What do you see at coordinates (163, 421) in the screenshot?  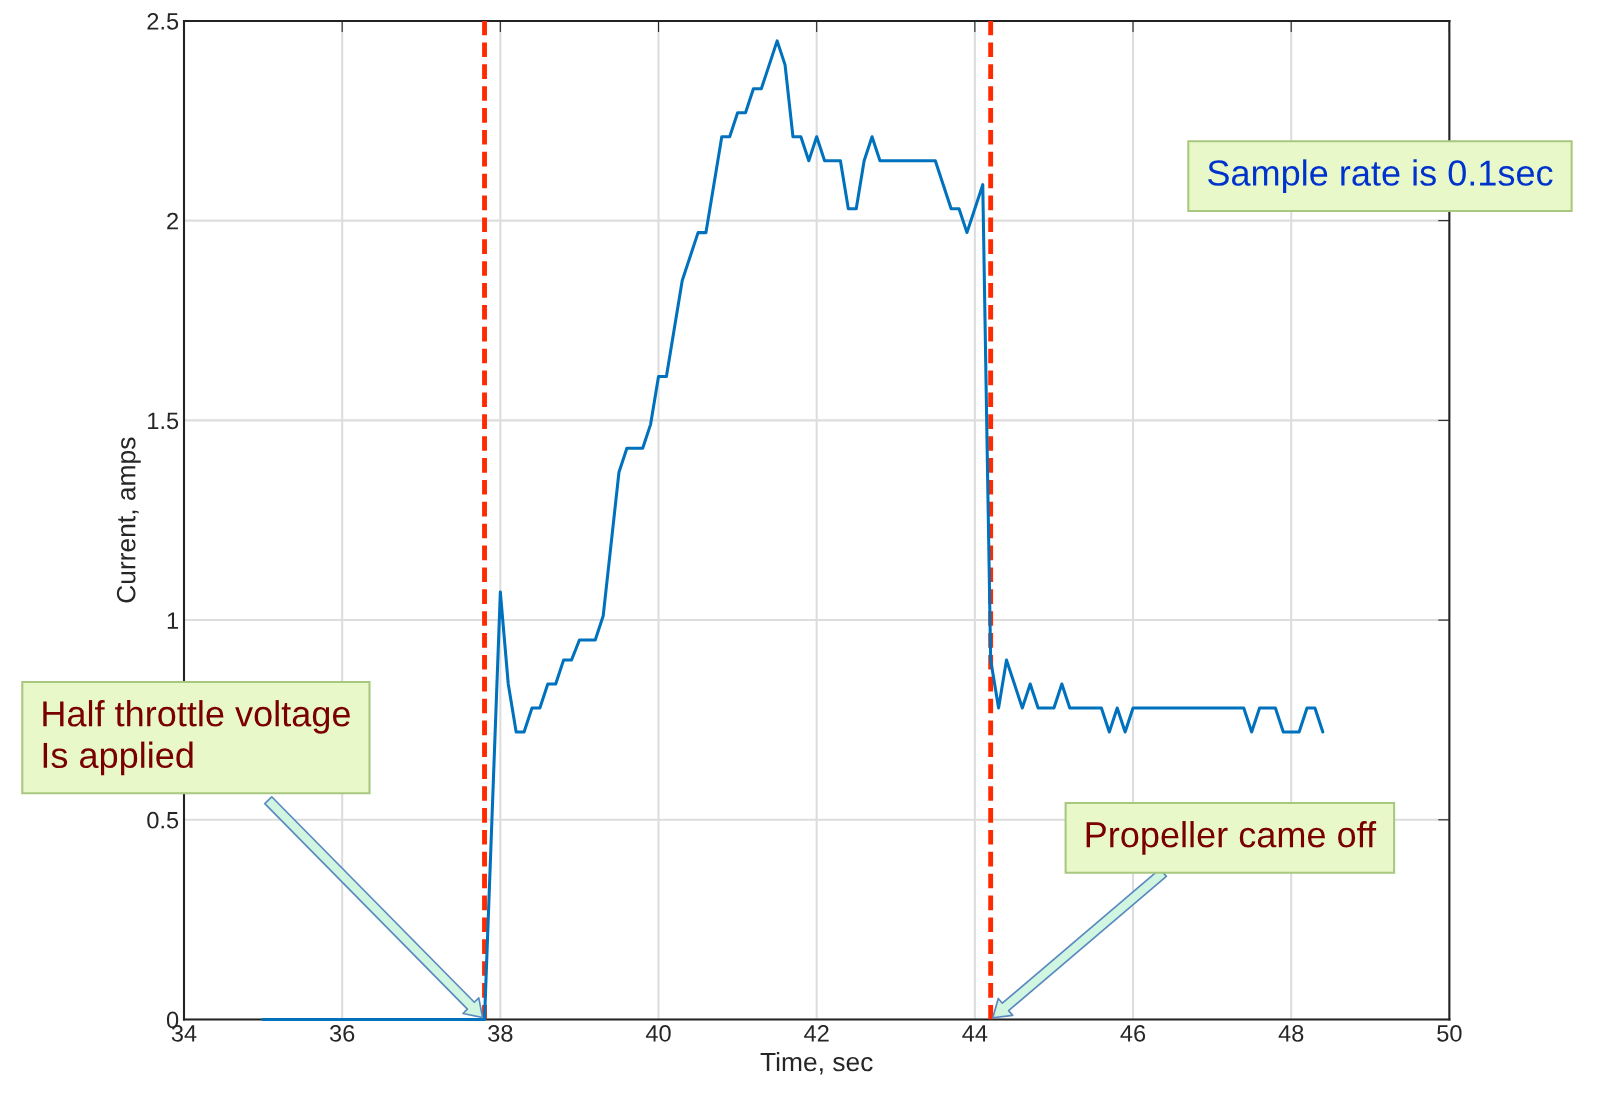 I see `y-tick-label: 1.5` at bounding box center [163, 421].